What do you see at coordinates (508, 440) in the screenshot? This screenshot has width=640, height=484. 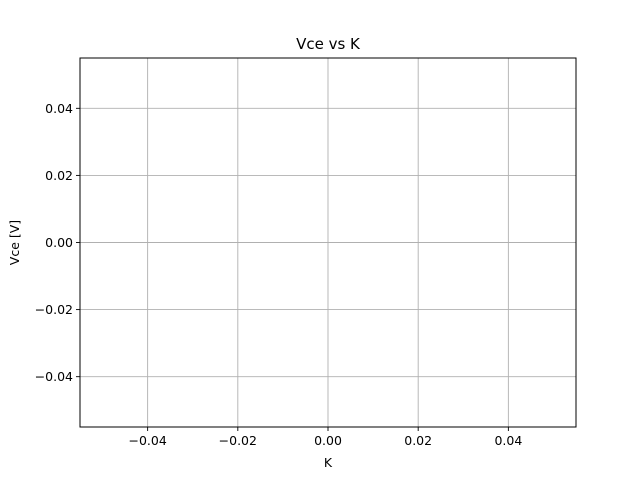 I see `x-tick-label: 0.04` at bounding box center [508, 440].